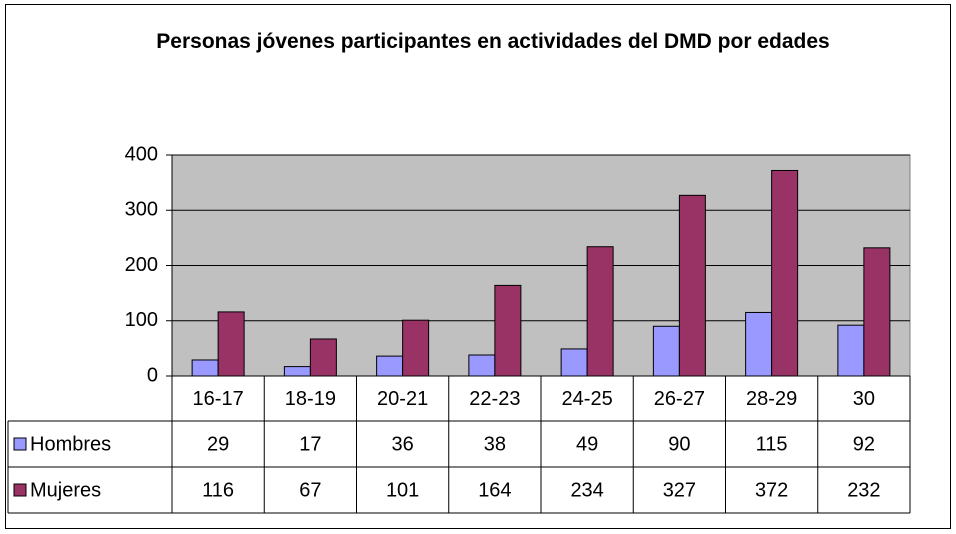 Image resolution: width=956 pixels, height=534 pixels. Describe the element at coordinates (141, 154) in the screenshot. I see `y-tick-label: 400` at that location.